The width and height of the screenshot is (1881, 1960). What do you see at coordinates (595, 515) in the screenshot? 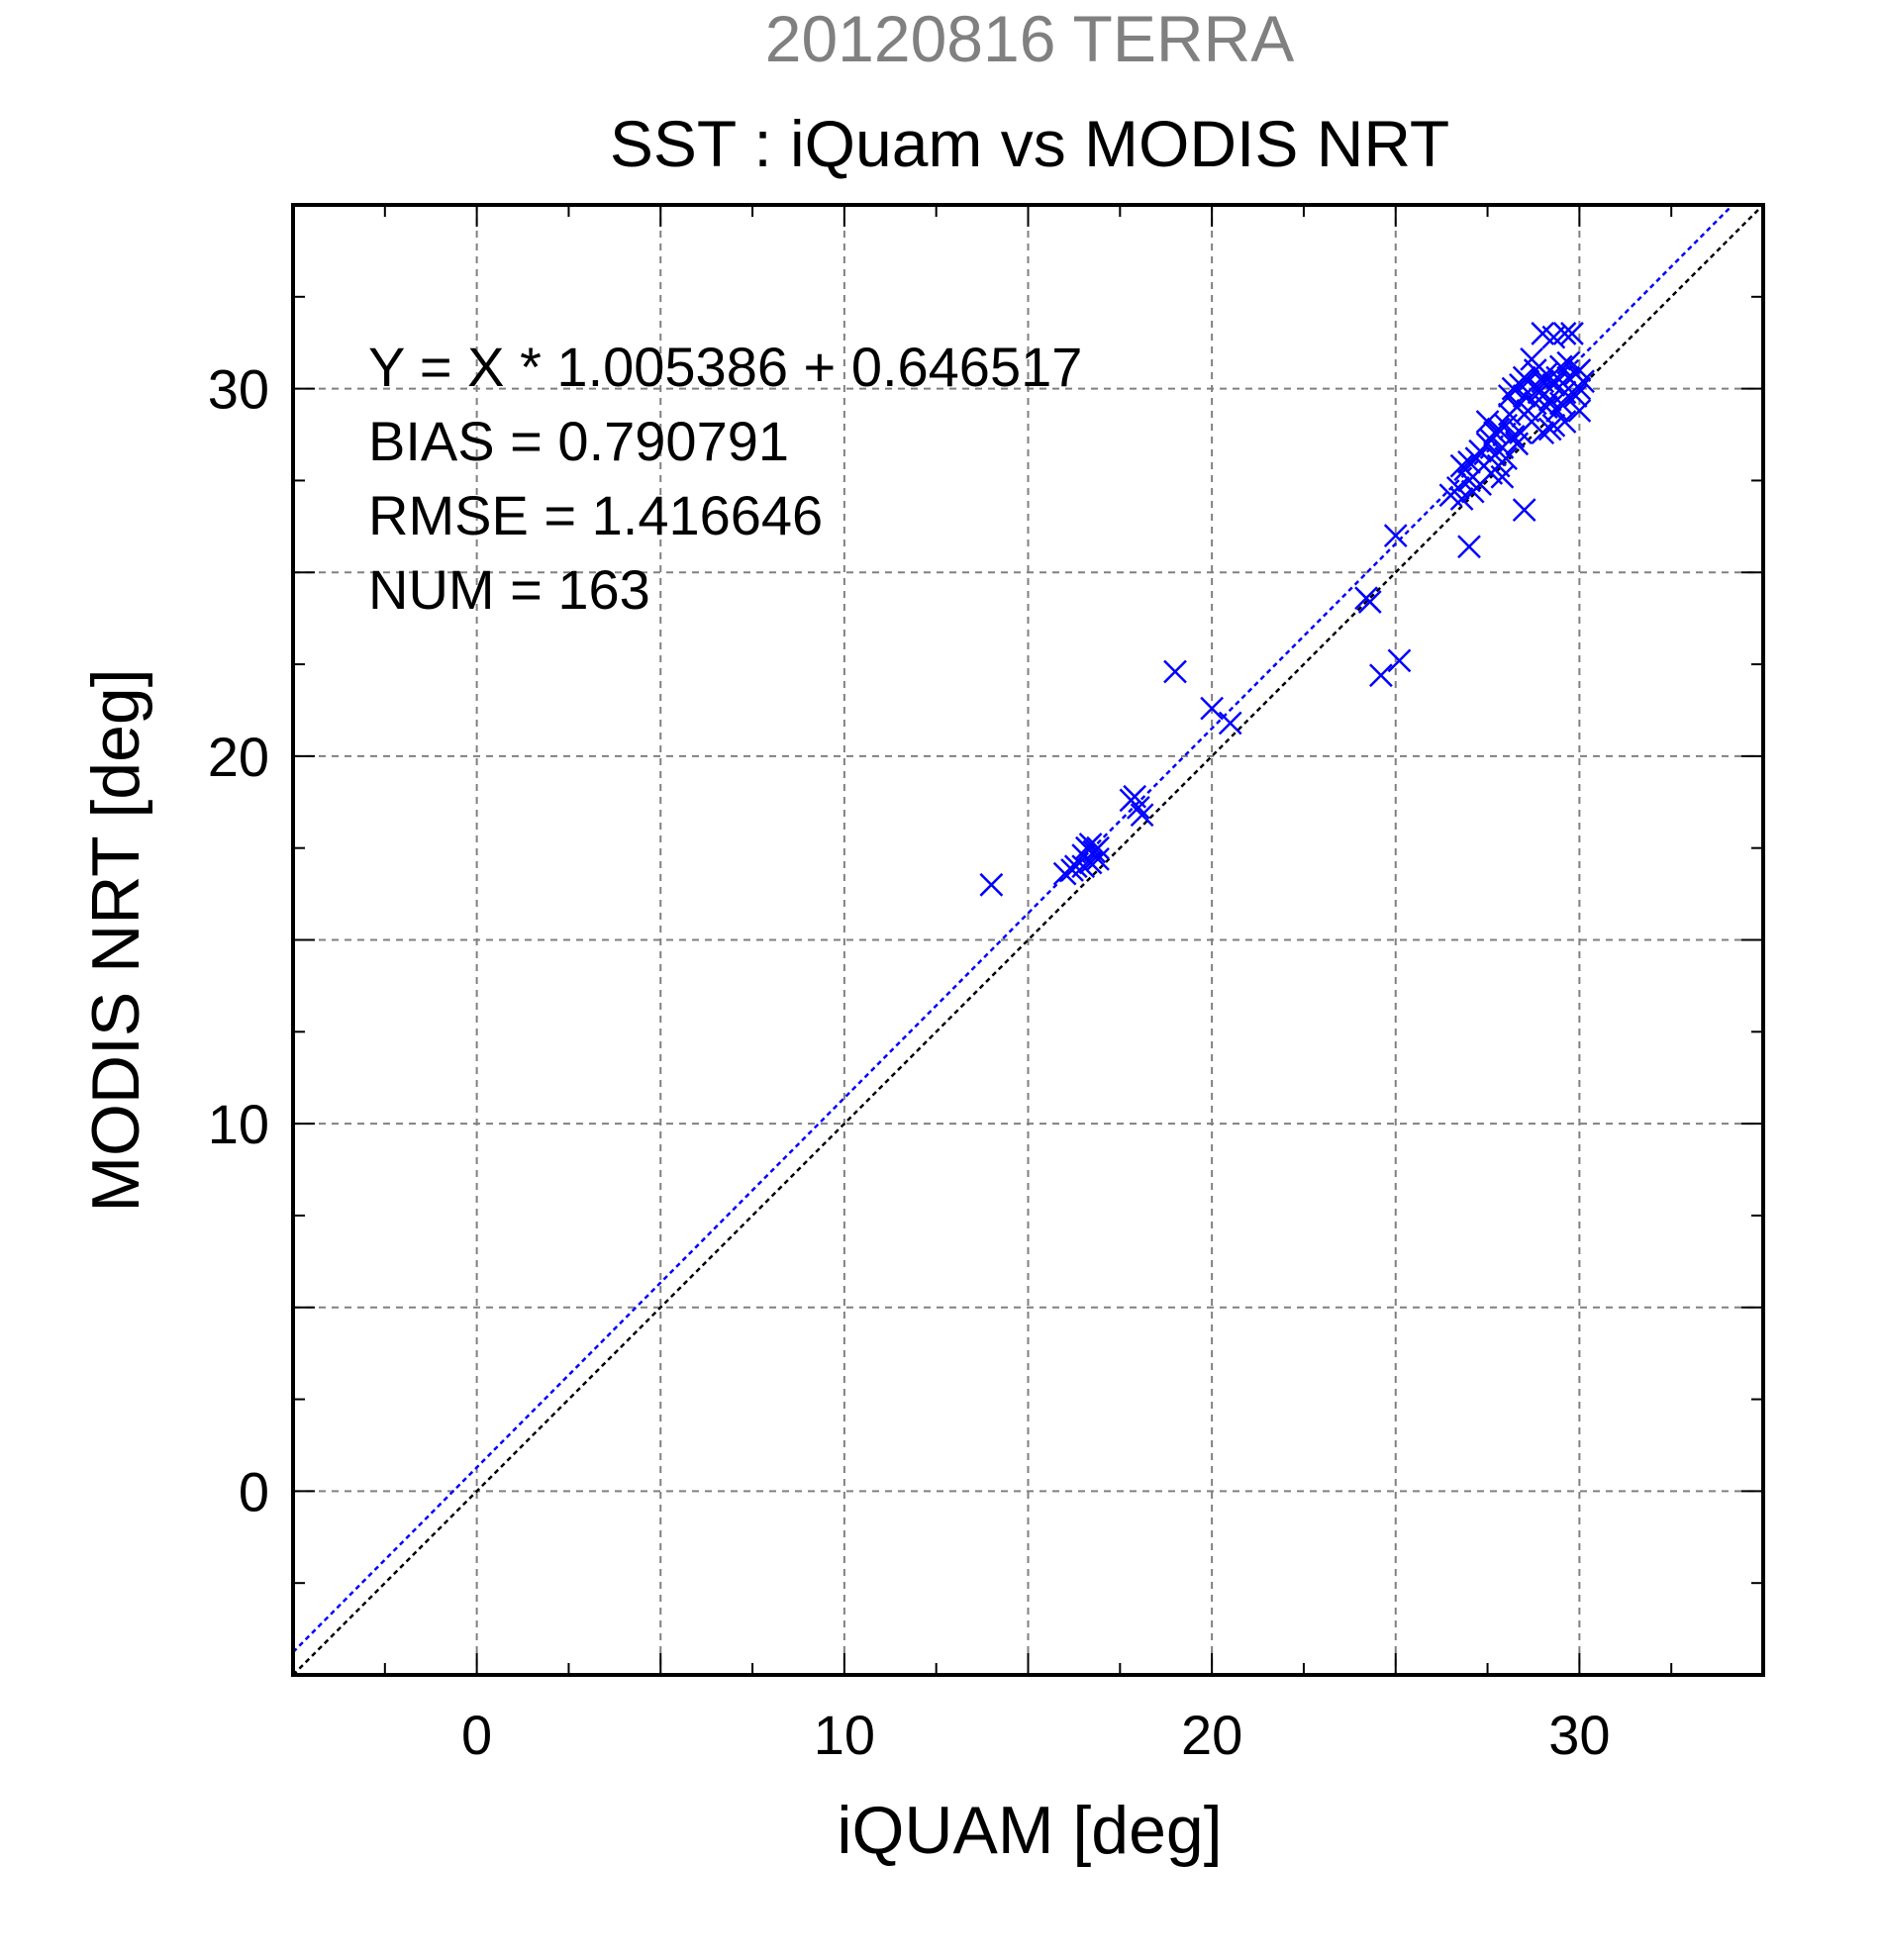
I see `rmse-value: RMSE = 1.416646` at bounding box center [595, 515].